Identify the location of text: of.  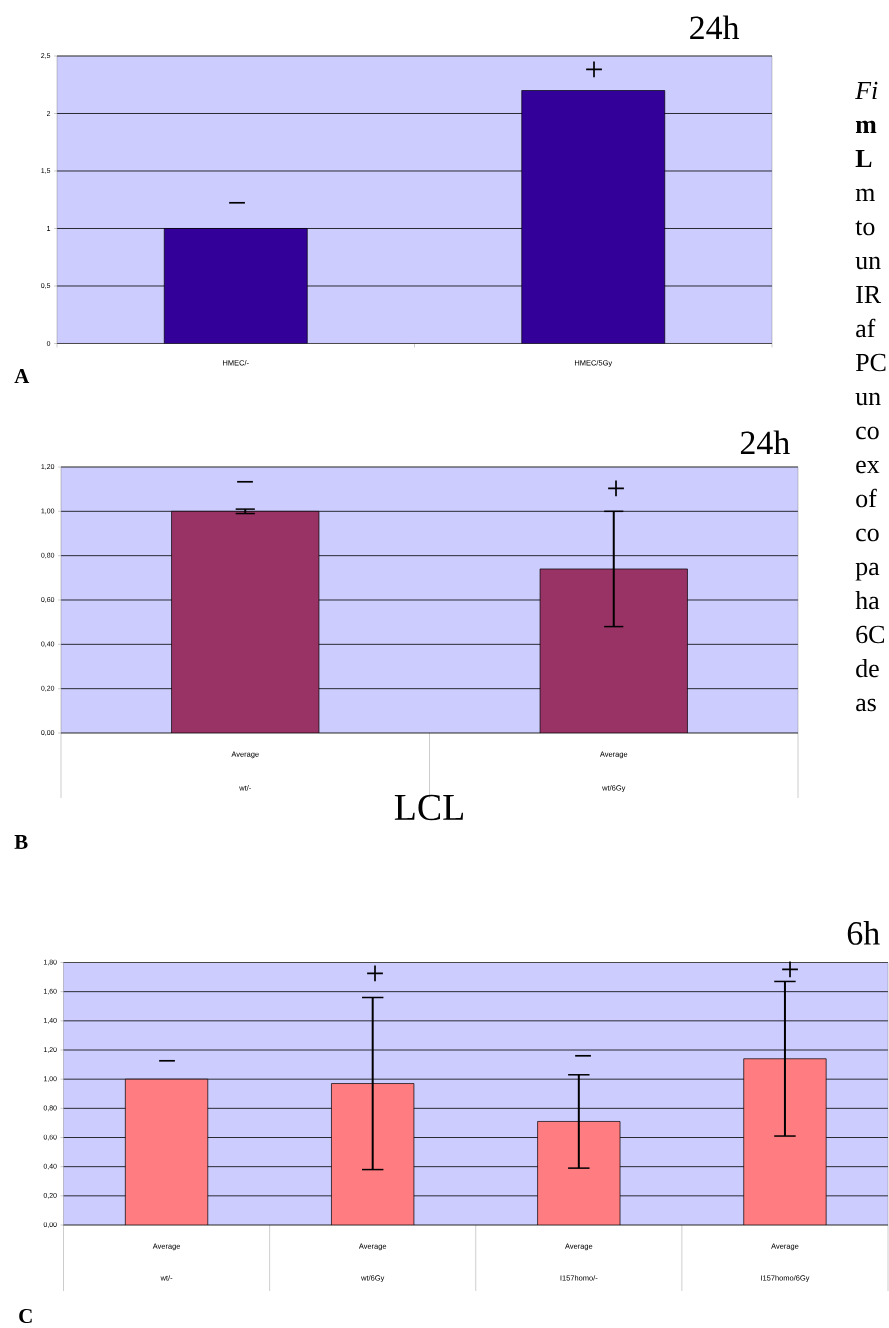
(866, 498).